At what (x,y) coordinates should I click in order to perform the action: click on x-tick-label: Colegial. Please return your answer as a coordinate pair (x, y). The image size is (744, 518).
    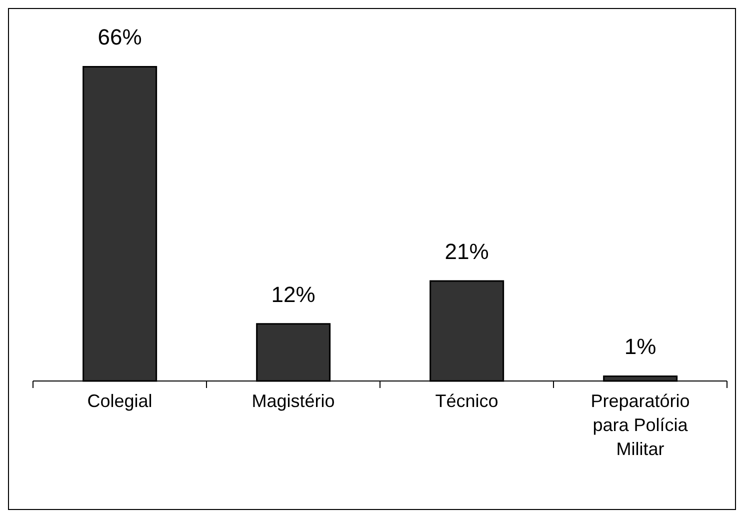
    Looking at the image, I should click on (119, 401).